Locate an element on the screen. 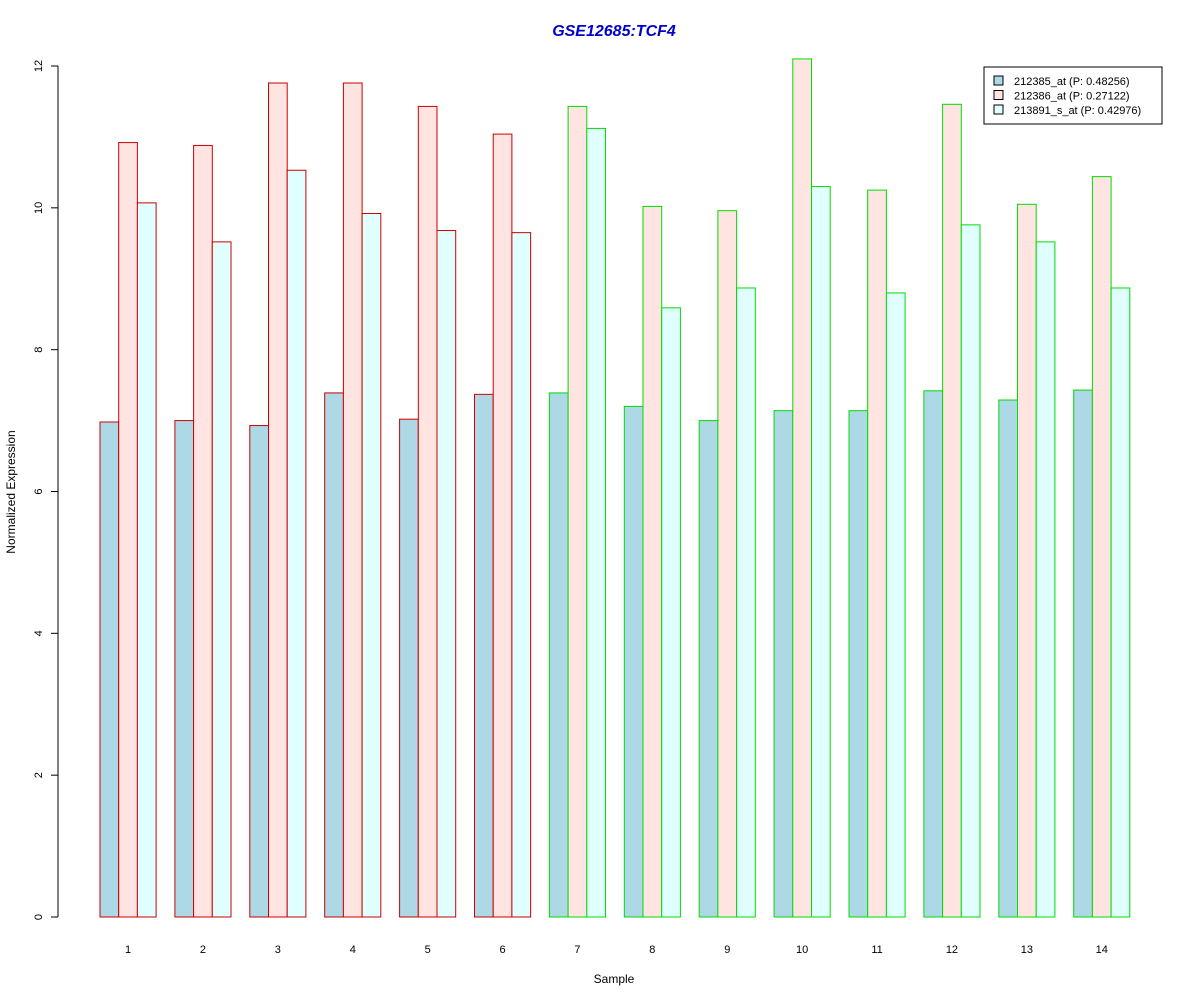 This screenshot has height=1000, width=1200. x-tick-label: 12 is located at coordinates (952, 950).